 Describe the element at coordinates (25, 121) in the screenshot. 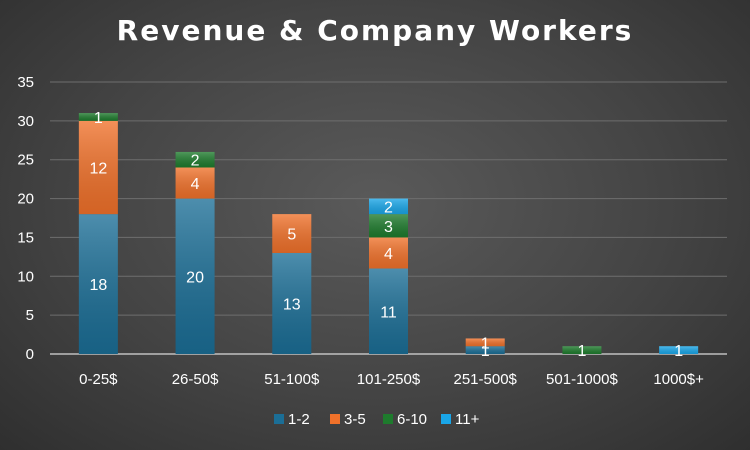

I see `y-tick-label: 30` at that location.